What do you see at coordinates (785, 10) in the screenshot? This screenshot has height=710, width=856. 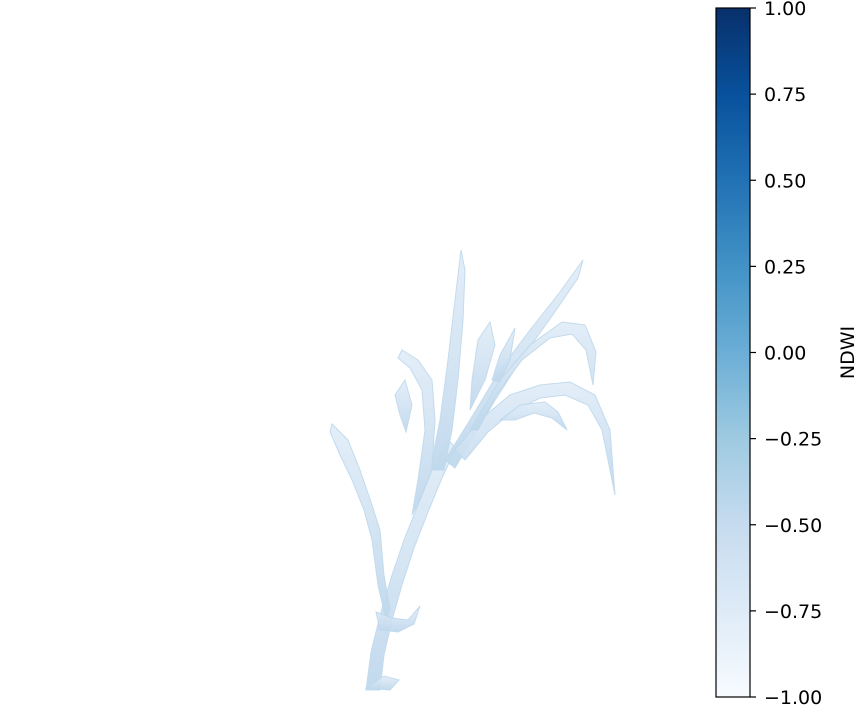 I see `colorbar-tick-label: 1.00` at bounding box center [785, 10].